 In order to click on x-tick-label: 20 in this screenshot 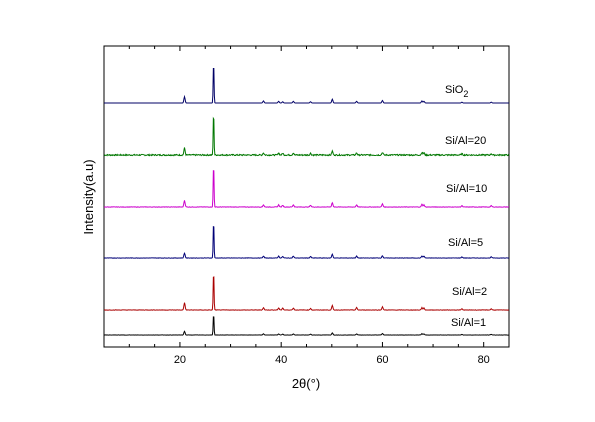, I will do `click(180, 360)`.